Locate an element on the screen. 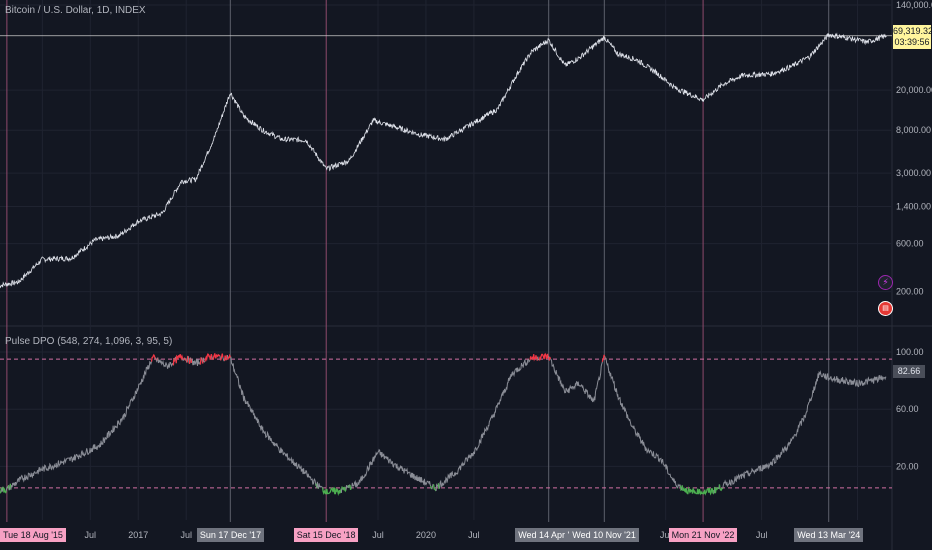 The height and width of the screenshot is (550, 932). lightning-icon: ⚡ is located at coordinates (885, 282).